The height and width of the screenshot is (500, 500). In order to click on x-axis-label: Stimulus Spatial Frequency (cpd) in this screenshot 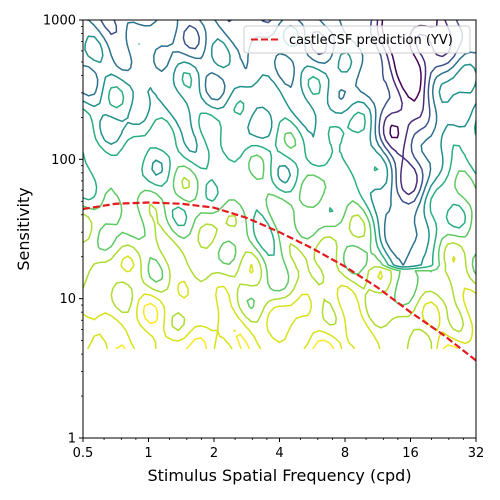, I will do `click(279, 475)`.